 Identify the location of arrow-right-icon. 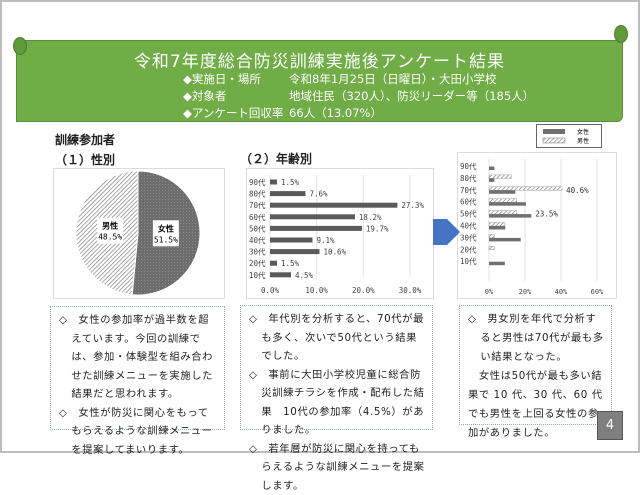
(447, 232).